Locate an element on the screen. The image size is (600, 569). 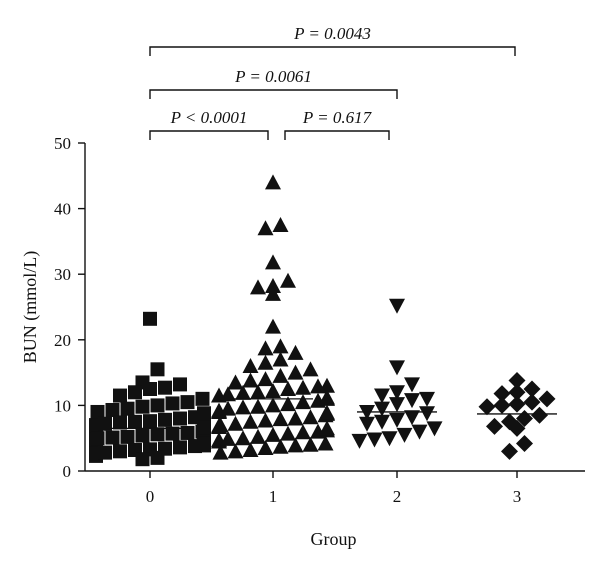
y-axis-title: BUN (mmol/L) is located at coordinates (30, 307).